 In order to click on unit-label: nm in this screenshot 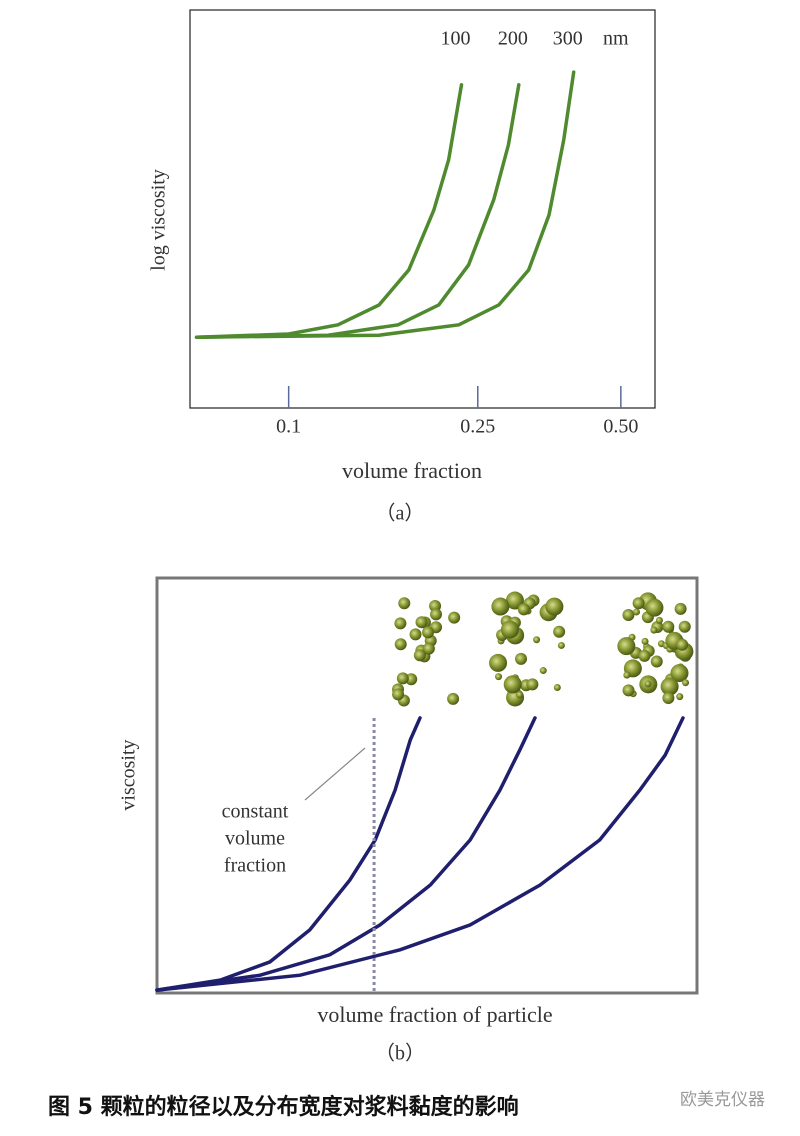, I will do `click(616, 39)`.